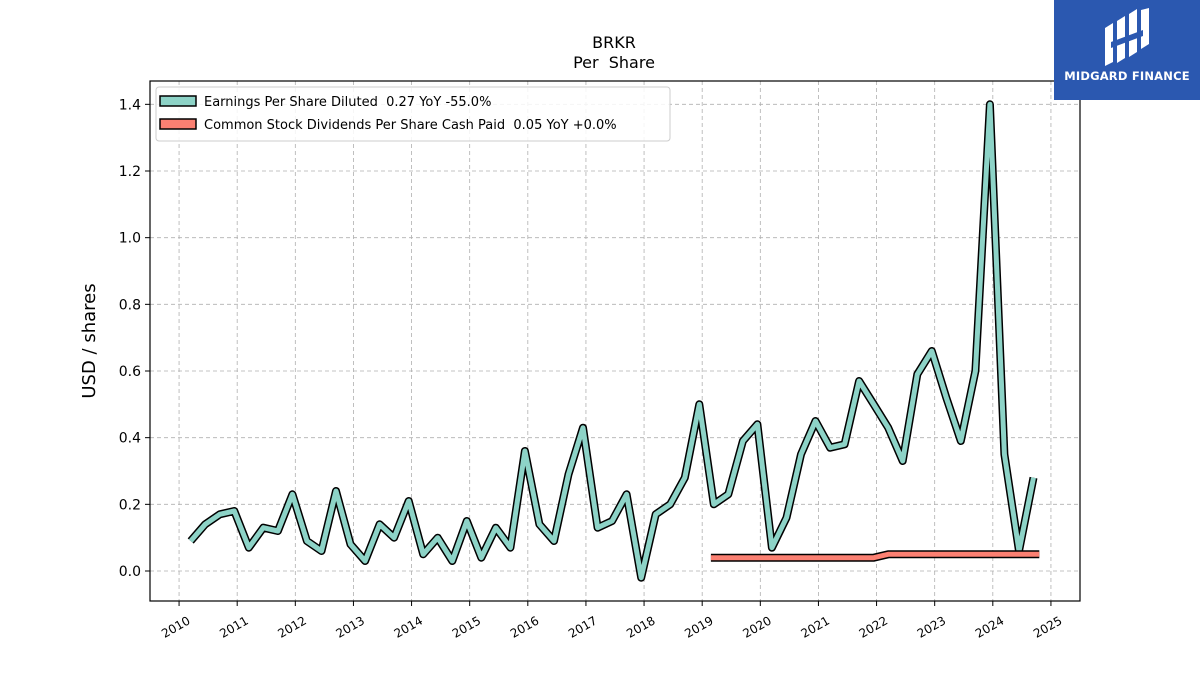  What do you see at coordinates (89, 340) in the screenshot?
I see `y-axis-label: USD / shares` at bounding box center [89, 340].